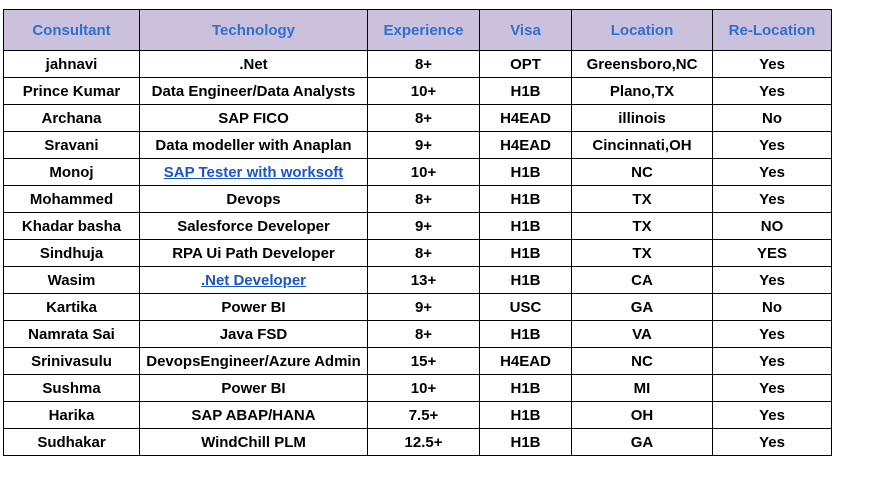 The height and width of the screenshot is (479, 880). I want to click on cell-location: VA, so click(642, 334).